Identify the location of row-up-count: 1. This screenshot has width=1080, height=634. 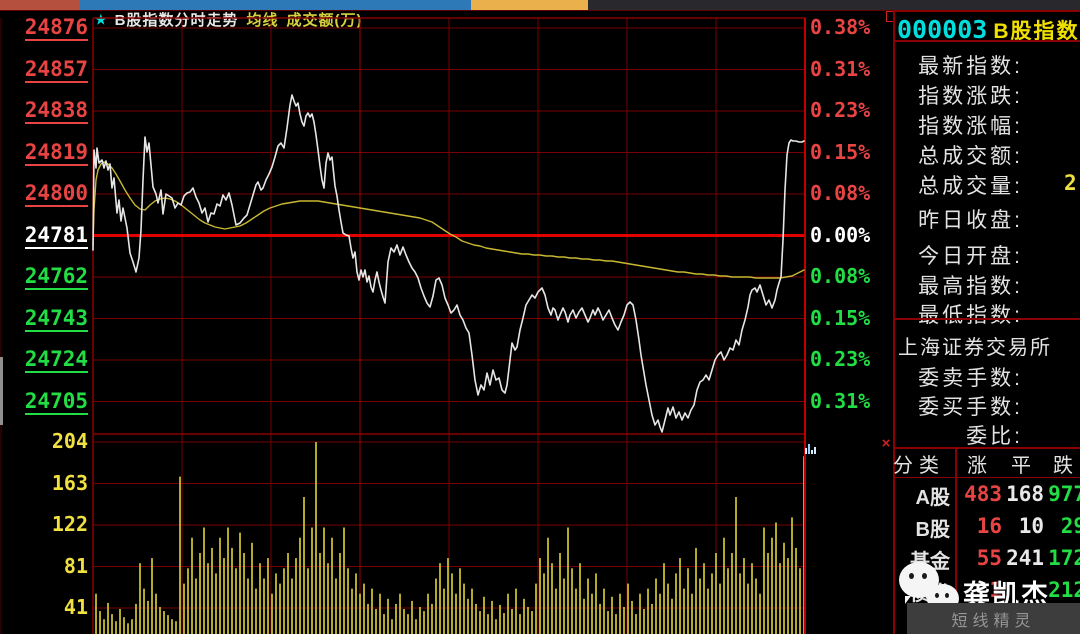
(995, 590).